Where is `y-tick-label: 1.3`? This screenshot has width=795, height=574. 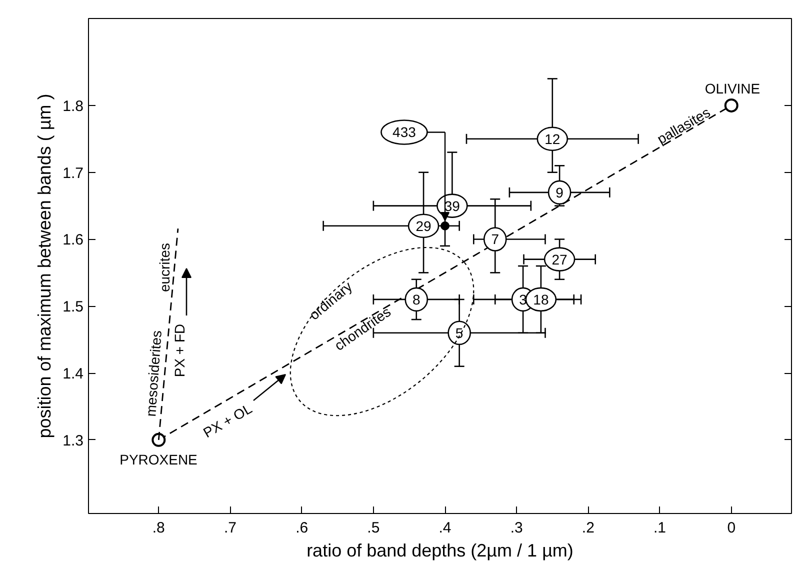
y-tick-label: 1.3 is located at coordinates (73, 441).